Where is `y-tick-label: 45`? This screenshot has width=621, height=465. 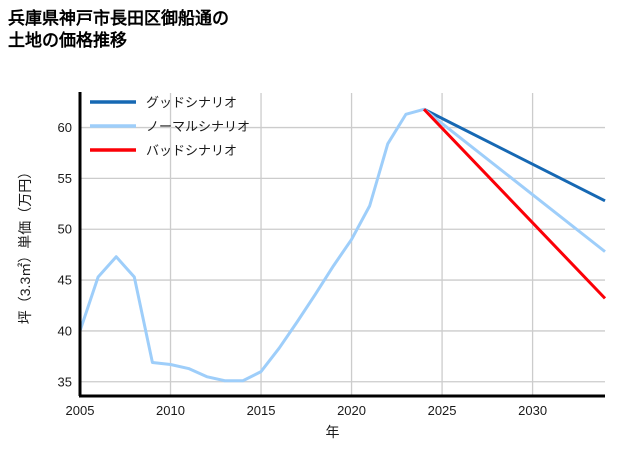 y-tick-label: 45 is located at coordinates (65, 280).